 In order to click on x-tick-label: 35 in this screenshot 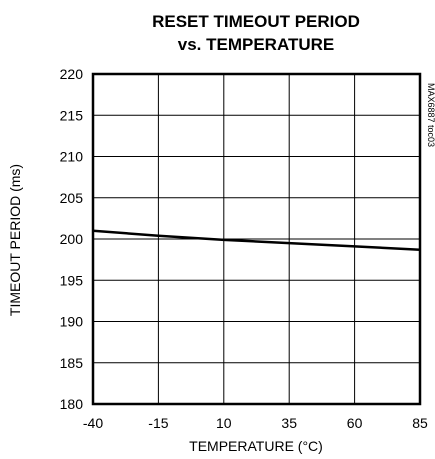, I will do `click(289, 423)`.